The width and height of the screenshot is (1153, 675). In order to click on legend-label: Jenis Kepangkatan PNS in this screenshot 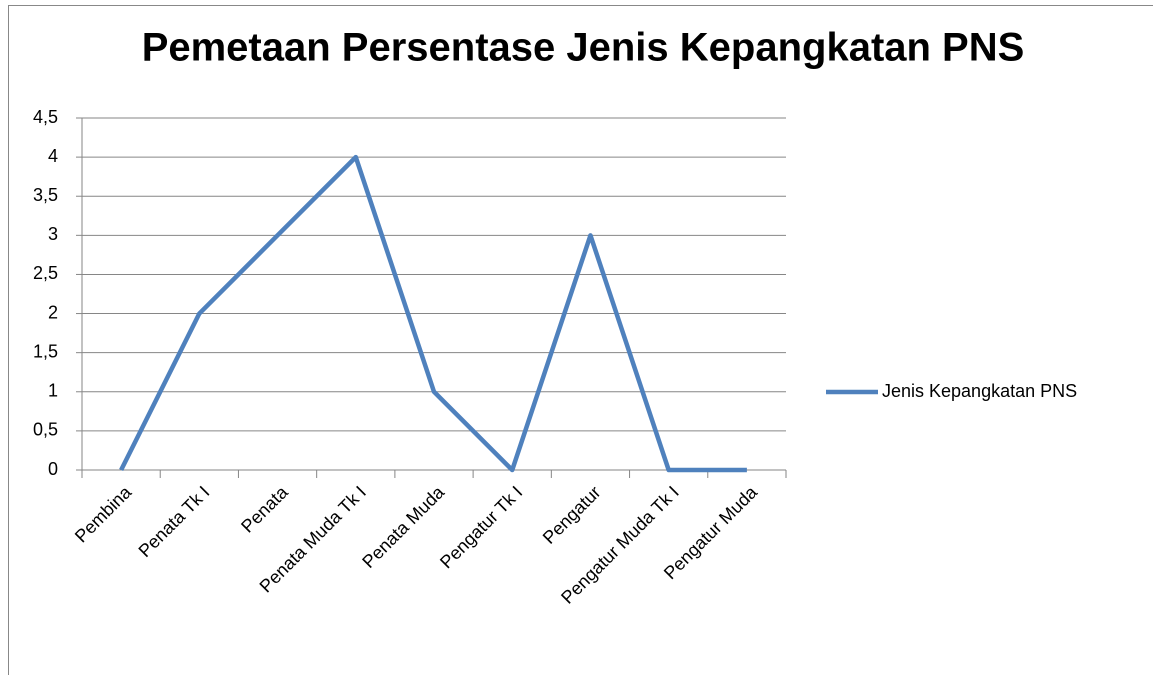, I will do `click(979, 391)`.